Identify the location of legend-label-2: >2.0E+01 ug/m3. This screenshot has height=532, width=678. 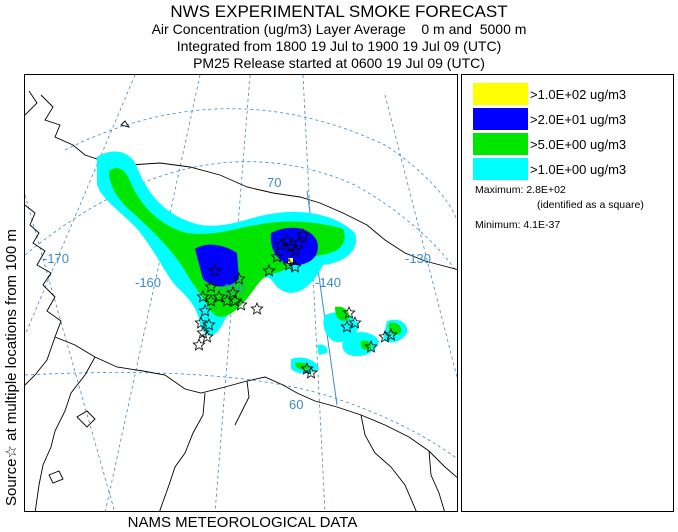
(578, 119).